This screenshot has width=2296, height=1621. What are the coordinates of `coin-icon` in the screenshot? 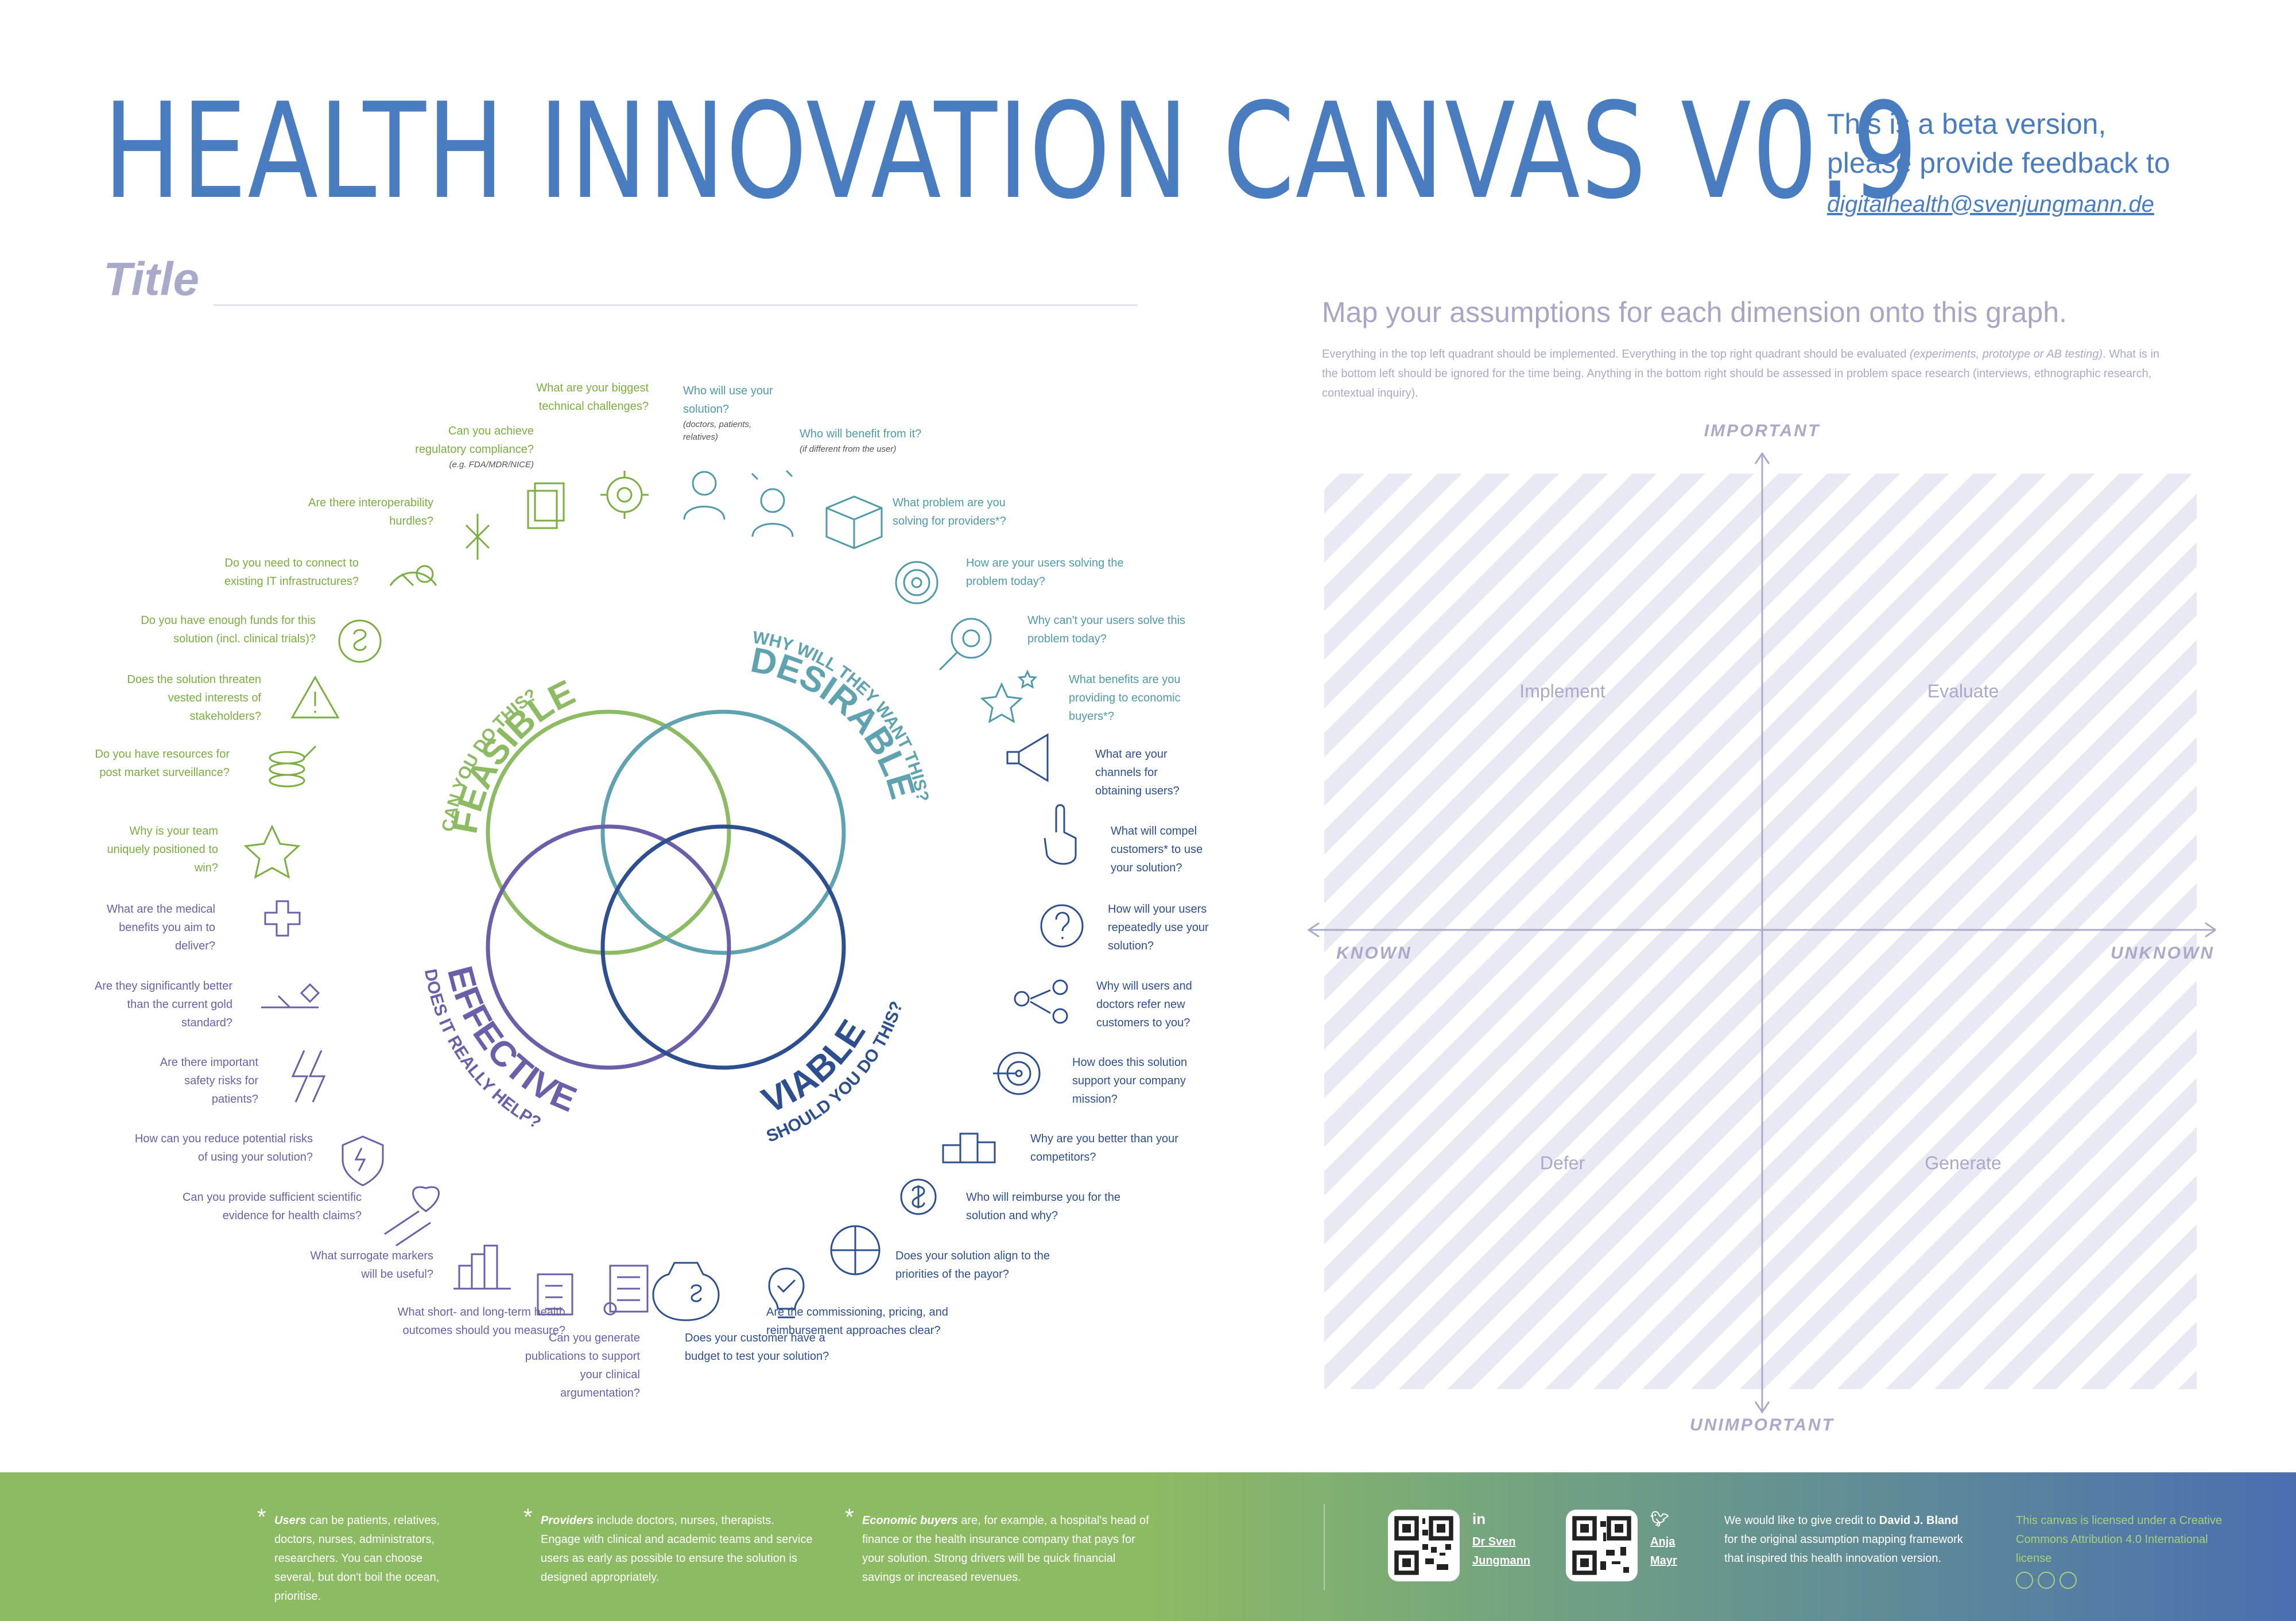 It's located at (360, 641).